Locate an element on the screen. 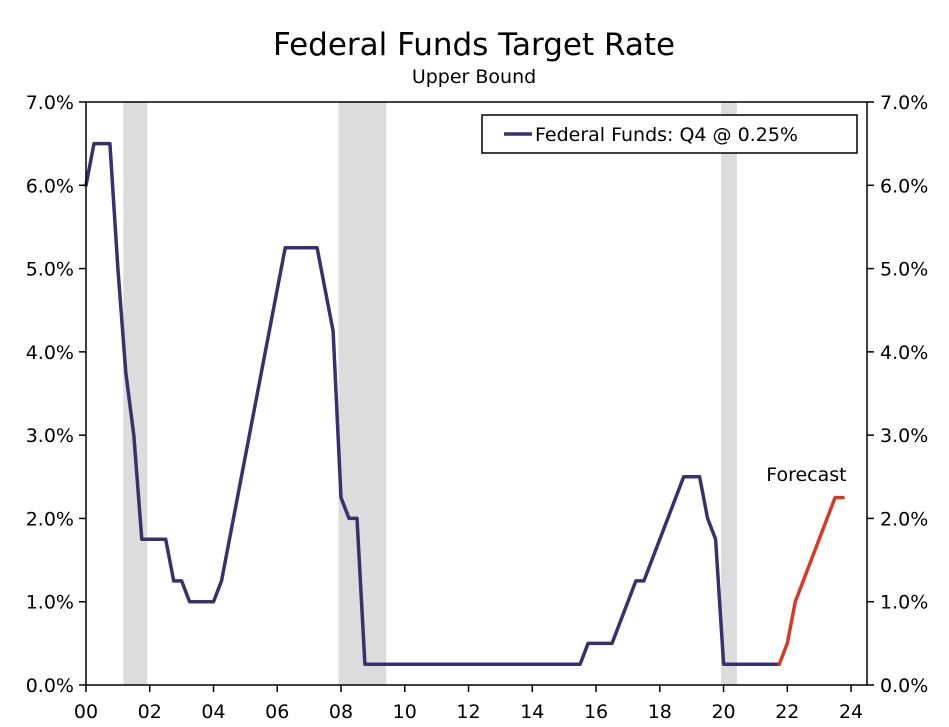  y-tick-label-right: 6.0% is located at coordinates (904, 186).